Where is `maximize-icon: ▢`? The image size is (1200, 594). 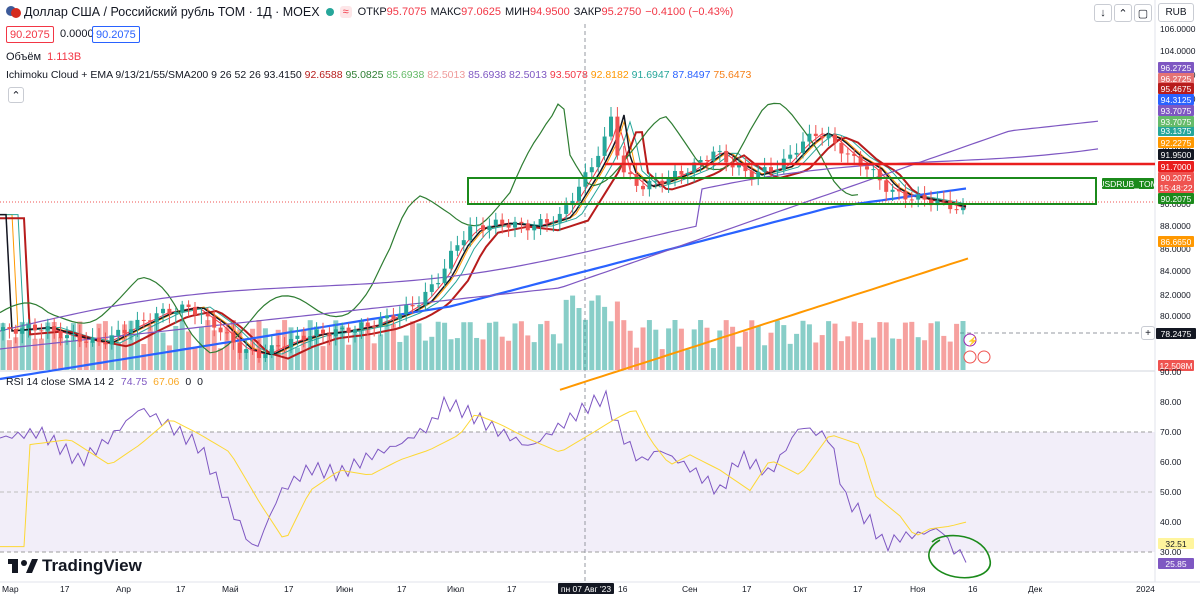
maximize-icon: ▢ is located at coordinates (1143, 13).